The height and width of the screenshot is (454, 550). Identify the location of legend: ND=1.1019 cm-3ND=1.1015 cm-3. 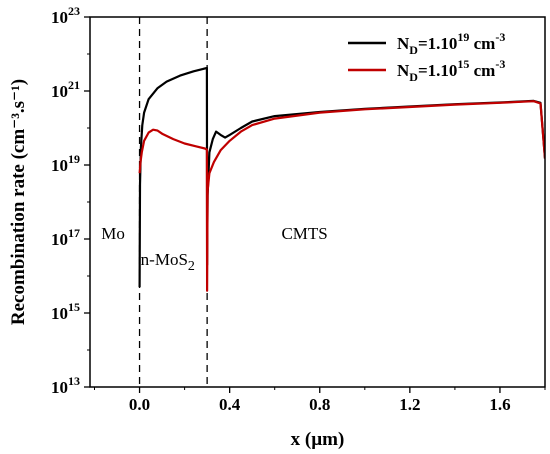
(426, 57).